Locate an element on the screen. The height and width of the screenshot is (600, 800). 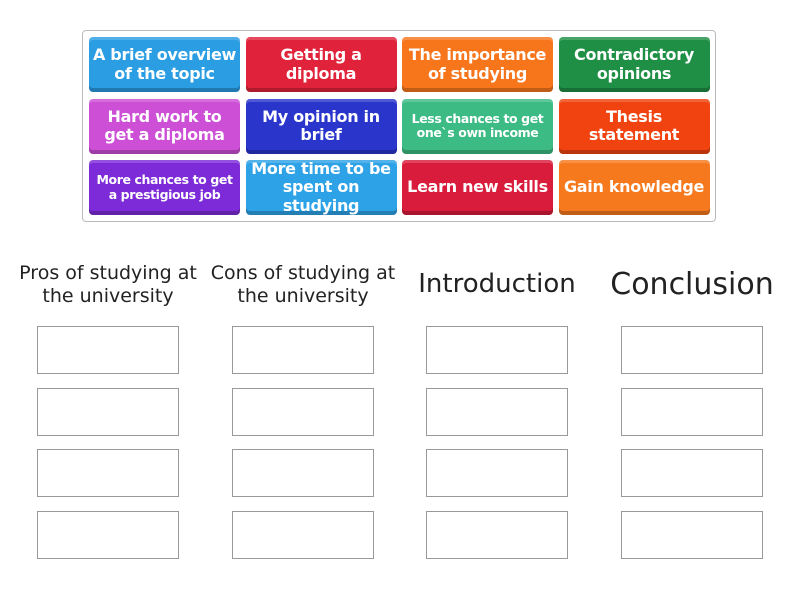
group-heading: Conclusion is located at coordinates (692, 284).